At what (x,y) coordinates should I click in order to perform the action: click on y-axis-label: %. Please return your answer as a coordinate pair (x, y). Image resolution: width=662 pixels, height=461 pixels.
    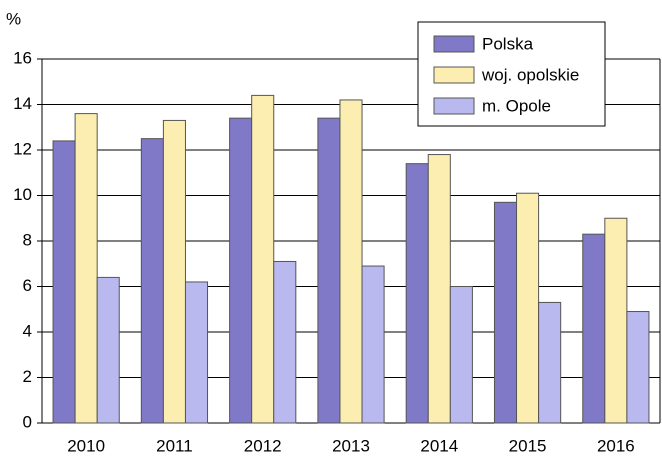
    Looking at the image, I should click on (13, 18).